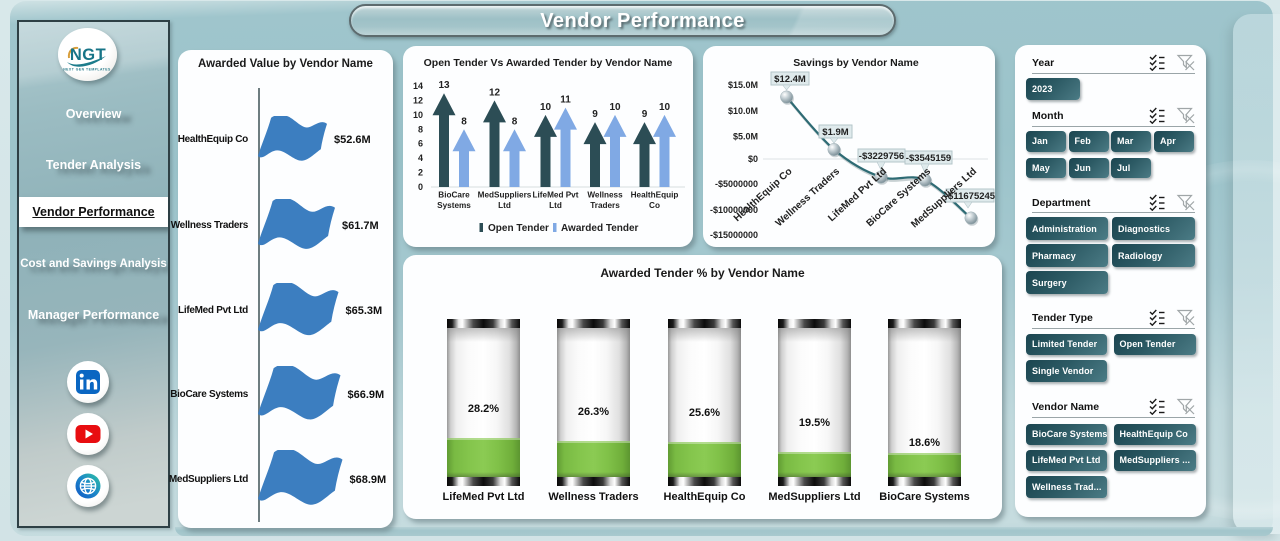 This screenshot has height=541, width=1280. Describe the element at coordinates (928, 158) in the screenshot. I see `svg-text: -$3545159` at that location.